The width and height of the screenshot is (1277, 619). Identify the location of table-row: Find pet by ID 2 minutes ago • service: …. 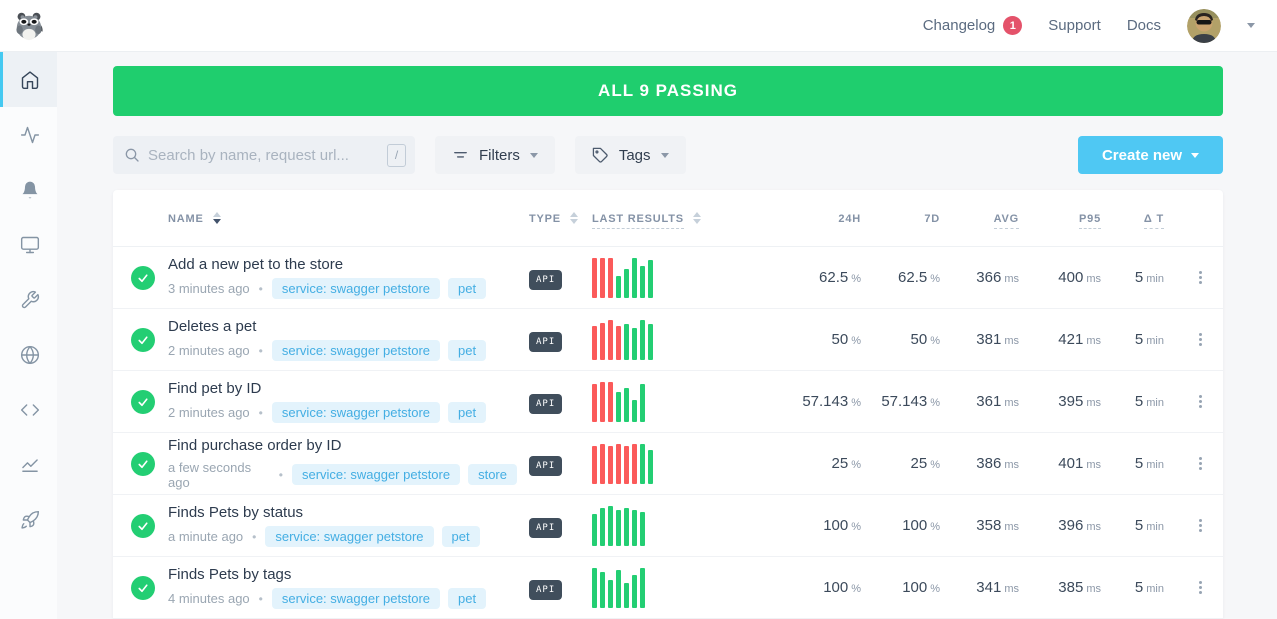
(668, 402).